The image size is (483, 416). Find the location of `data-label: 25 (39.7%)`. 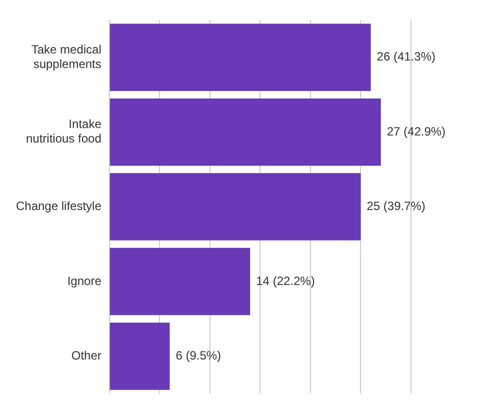

data-label: 25 (39.7%) is located at coordinates (396, 206).